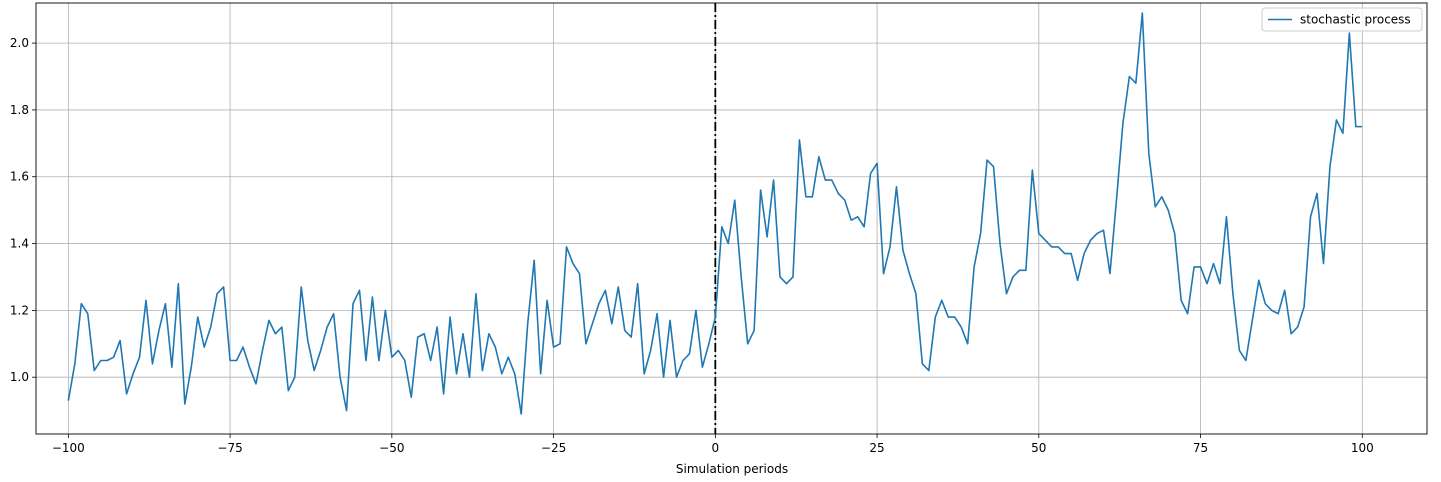 The image size is (1441, 482). I want to click on x-tick-label: 50, so click(1038, 448).